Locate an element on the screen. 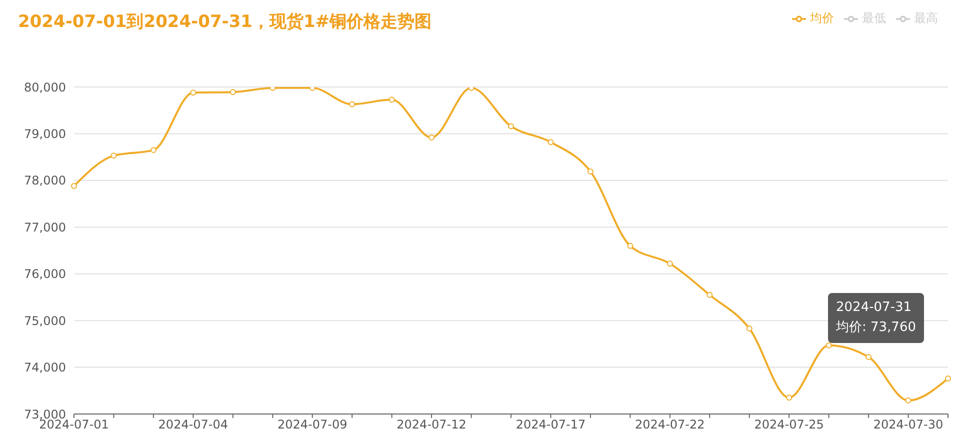  x-tick-label: 2024-07-25 is located at coordinates (789, 425).